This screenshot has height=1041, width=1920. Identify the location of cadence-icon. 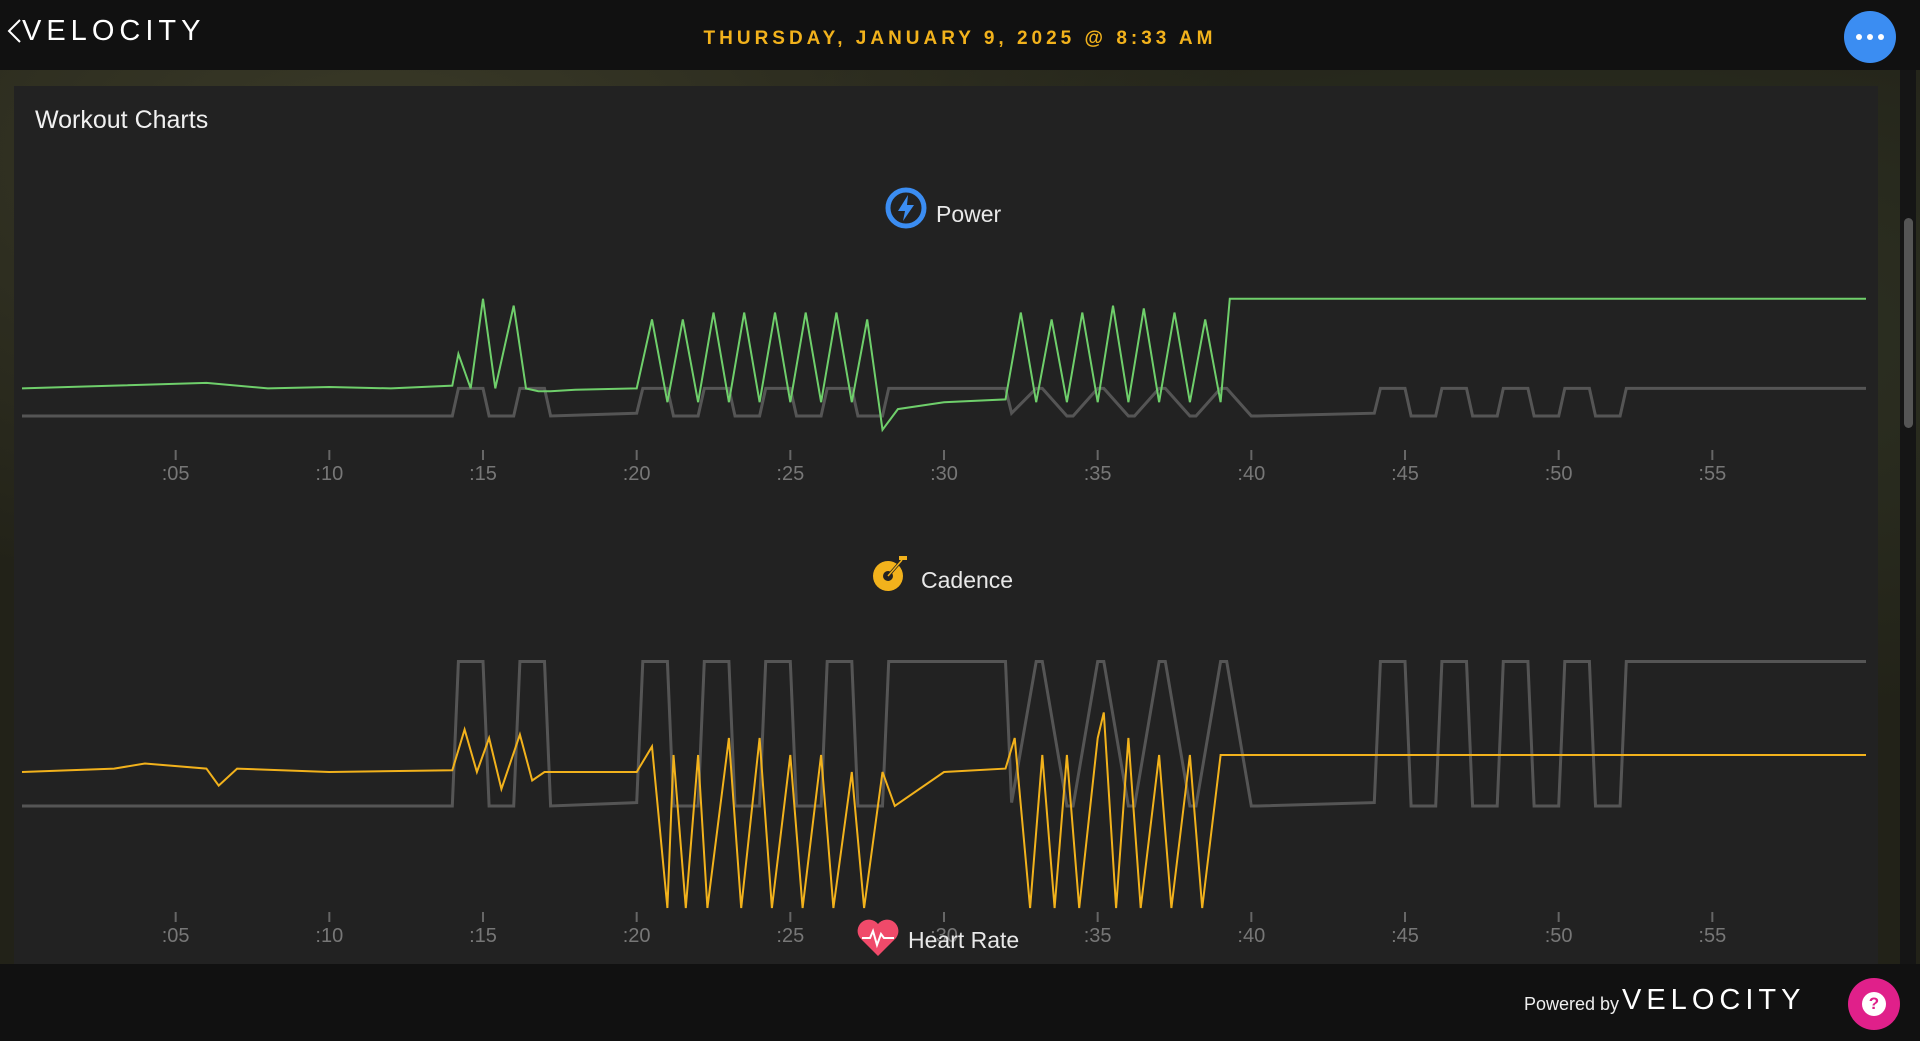
(890, 573).